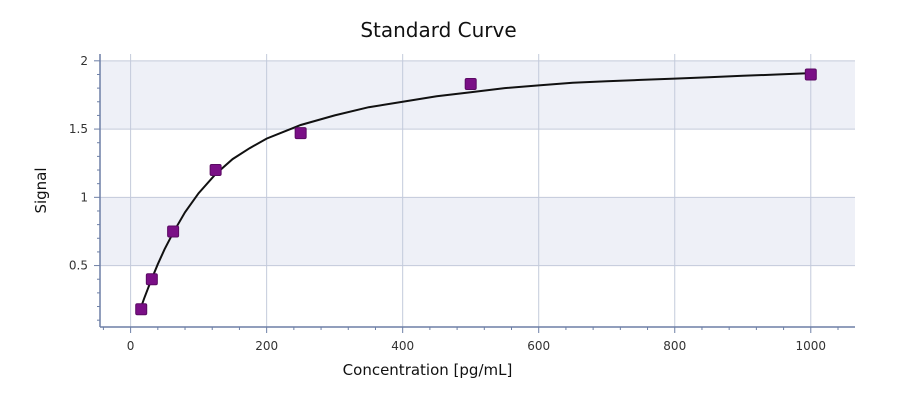 This screenshot has width=902, height=401. Describe the element at coordinates (84, 197) in the screenshot. I see `y-tick-label: 1` at that location.